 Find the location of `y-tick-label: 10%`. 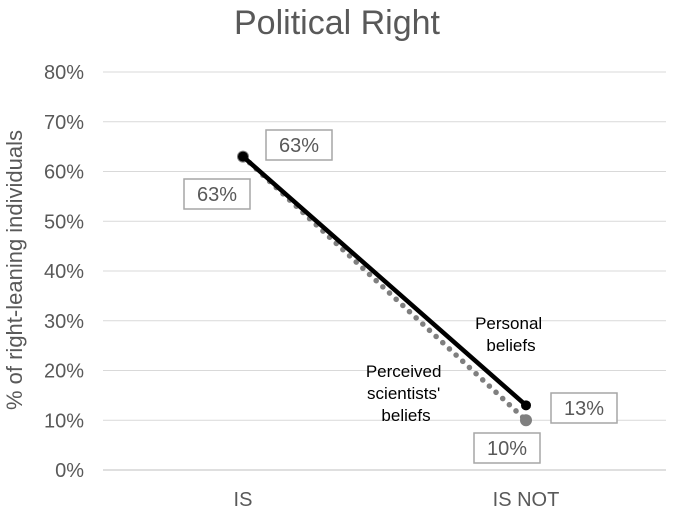

y-tick-label: 10% is located at coordinates (64, 421).